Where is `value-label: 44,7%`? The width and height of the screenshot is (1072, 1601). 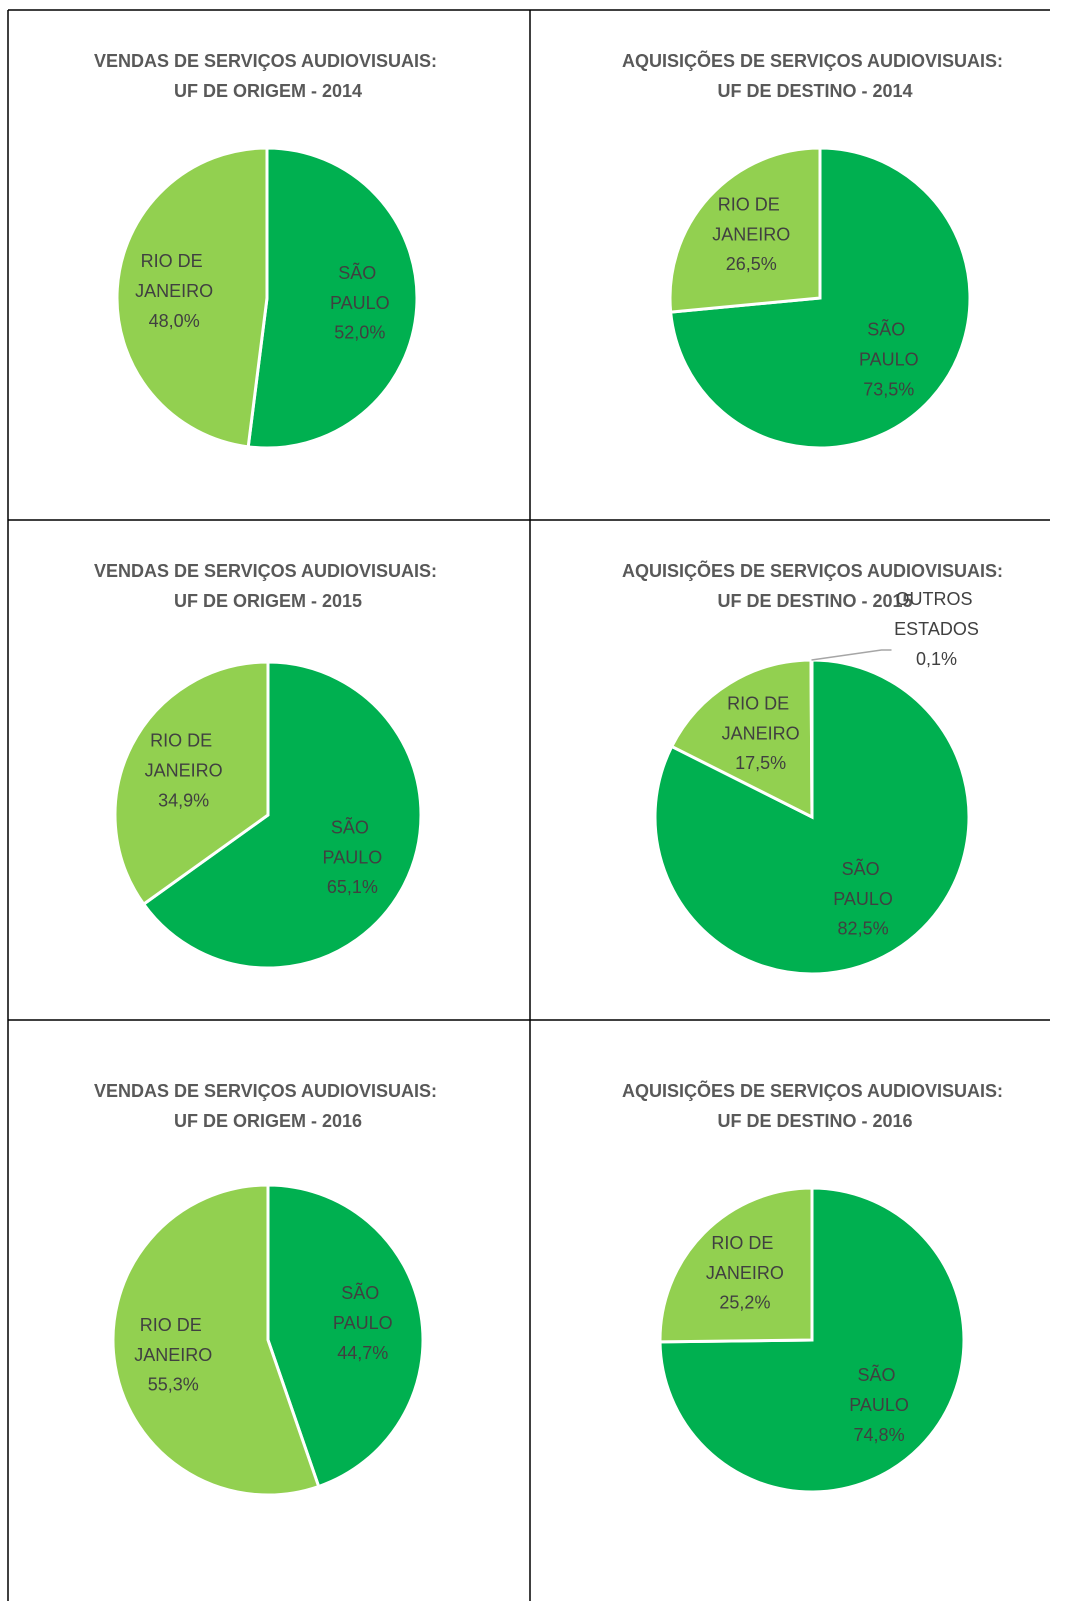 value-label: 44,7% is located at coordinates (362, 1353).